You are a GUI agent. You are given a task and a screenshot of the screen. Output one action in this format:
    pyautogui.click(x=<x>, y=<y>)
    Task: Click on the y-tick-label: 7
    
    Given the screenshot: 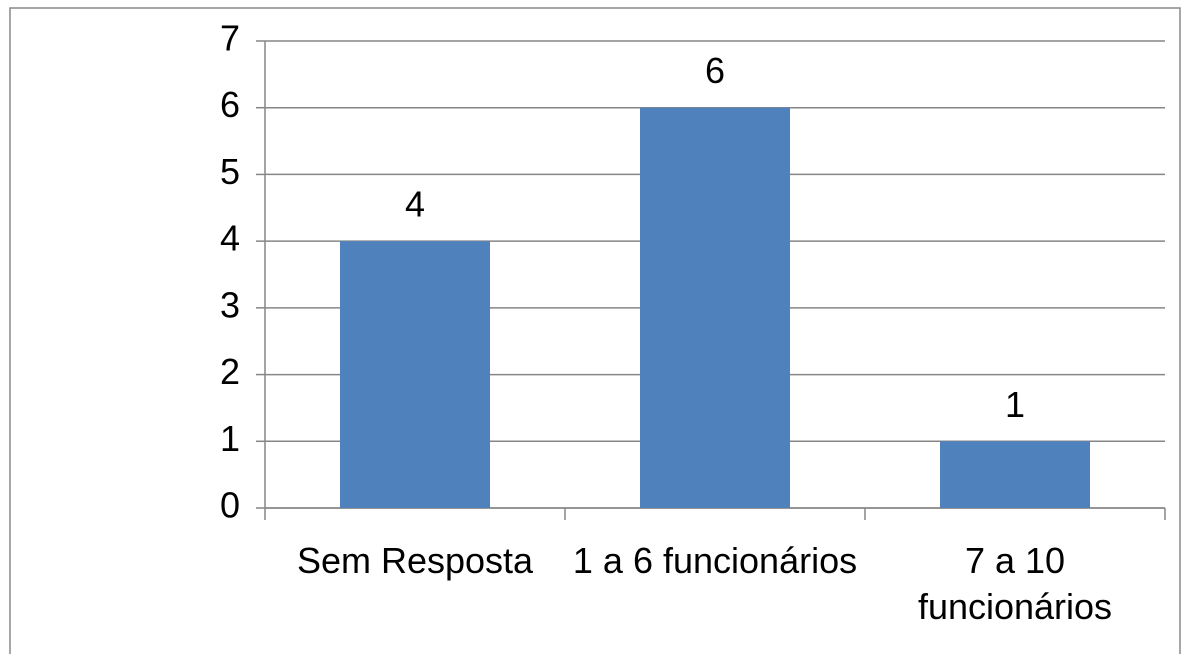 What is the action you would take?
    pyautogui.click(x=230, y=38)
    